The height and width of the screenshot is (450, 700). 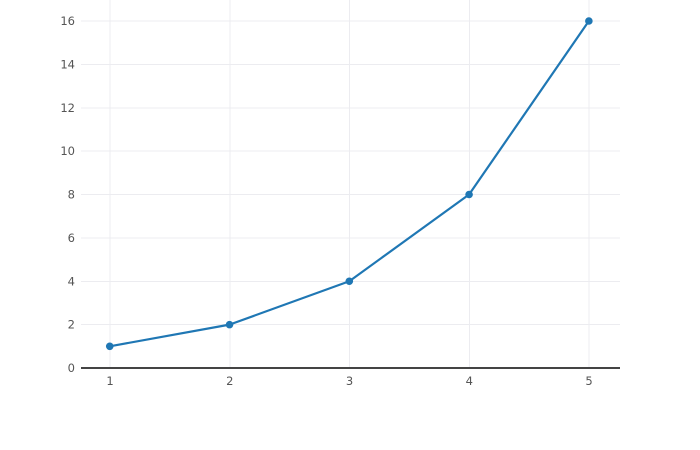 I want to click on y-tick-label: 6, so click(x=71, y=238).